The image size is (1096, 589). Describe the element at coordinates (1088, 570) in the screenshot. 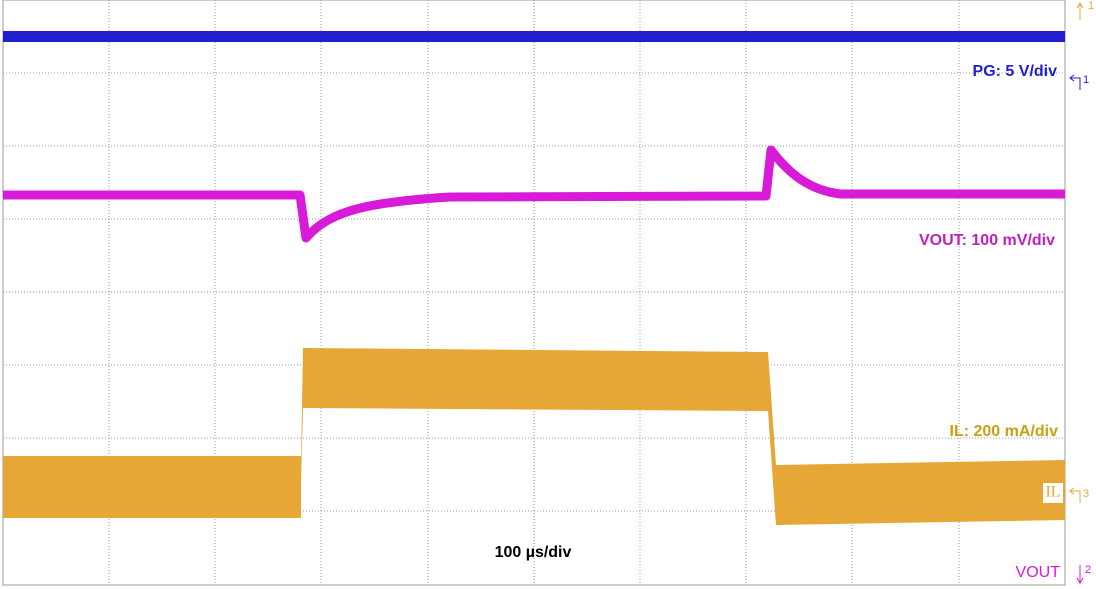

I see `ch2-ref-marker: 2` at that location.